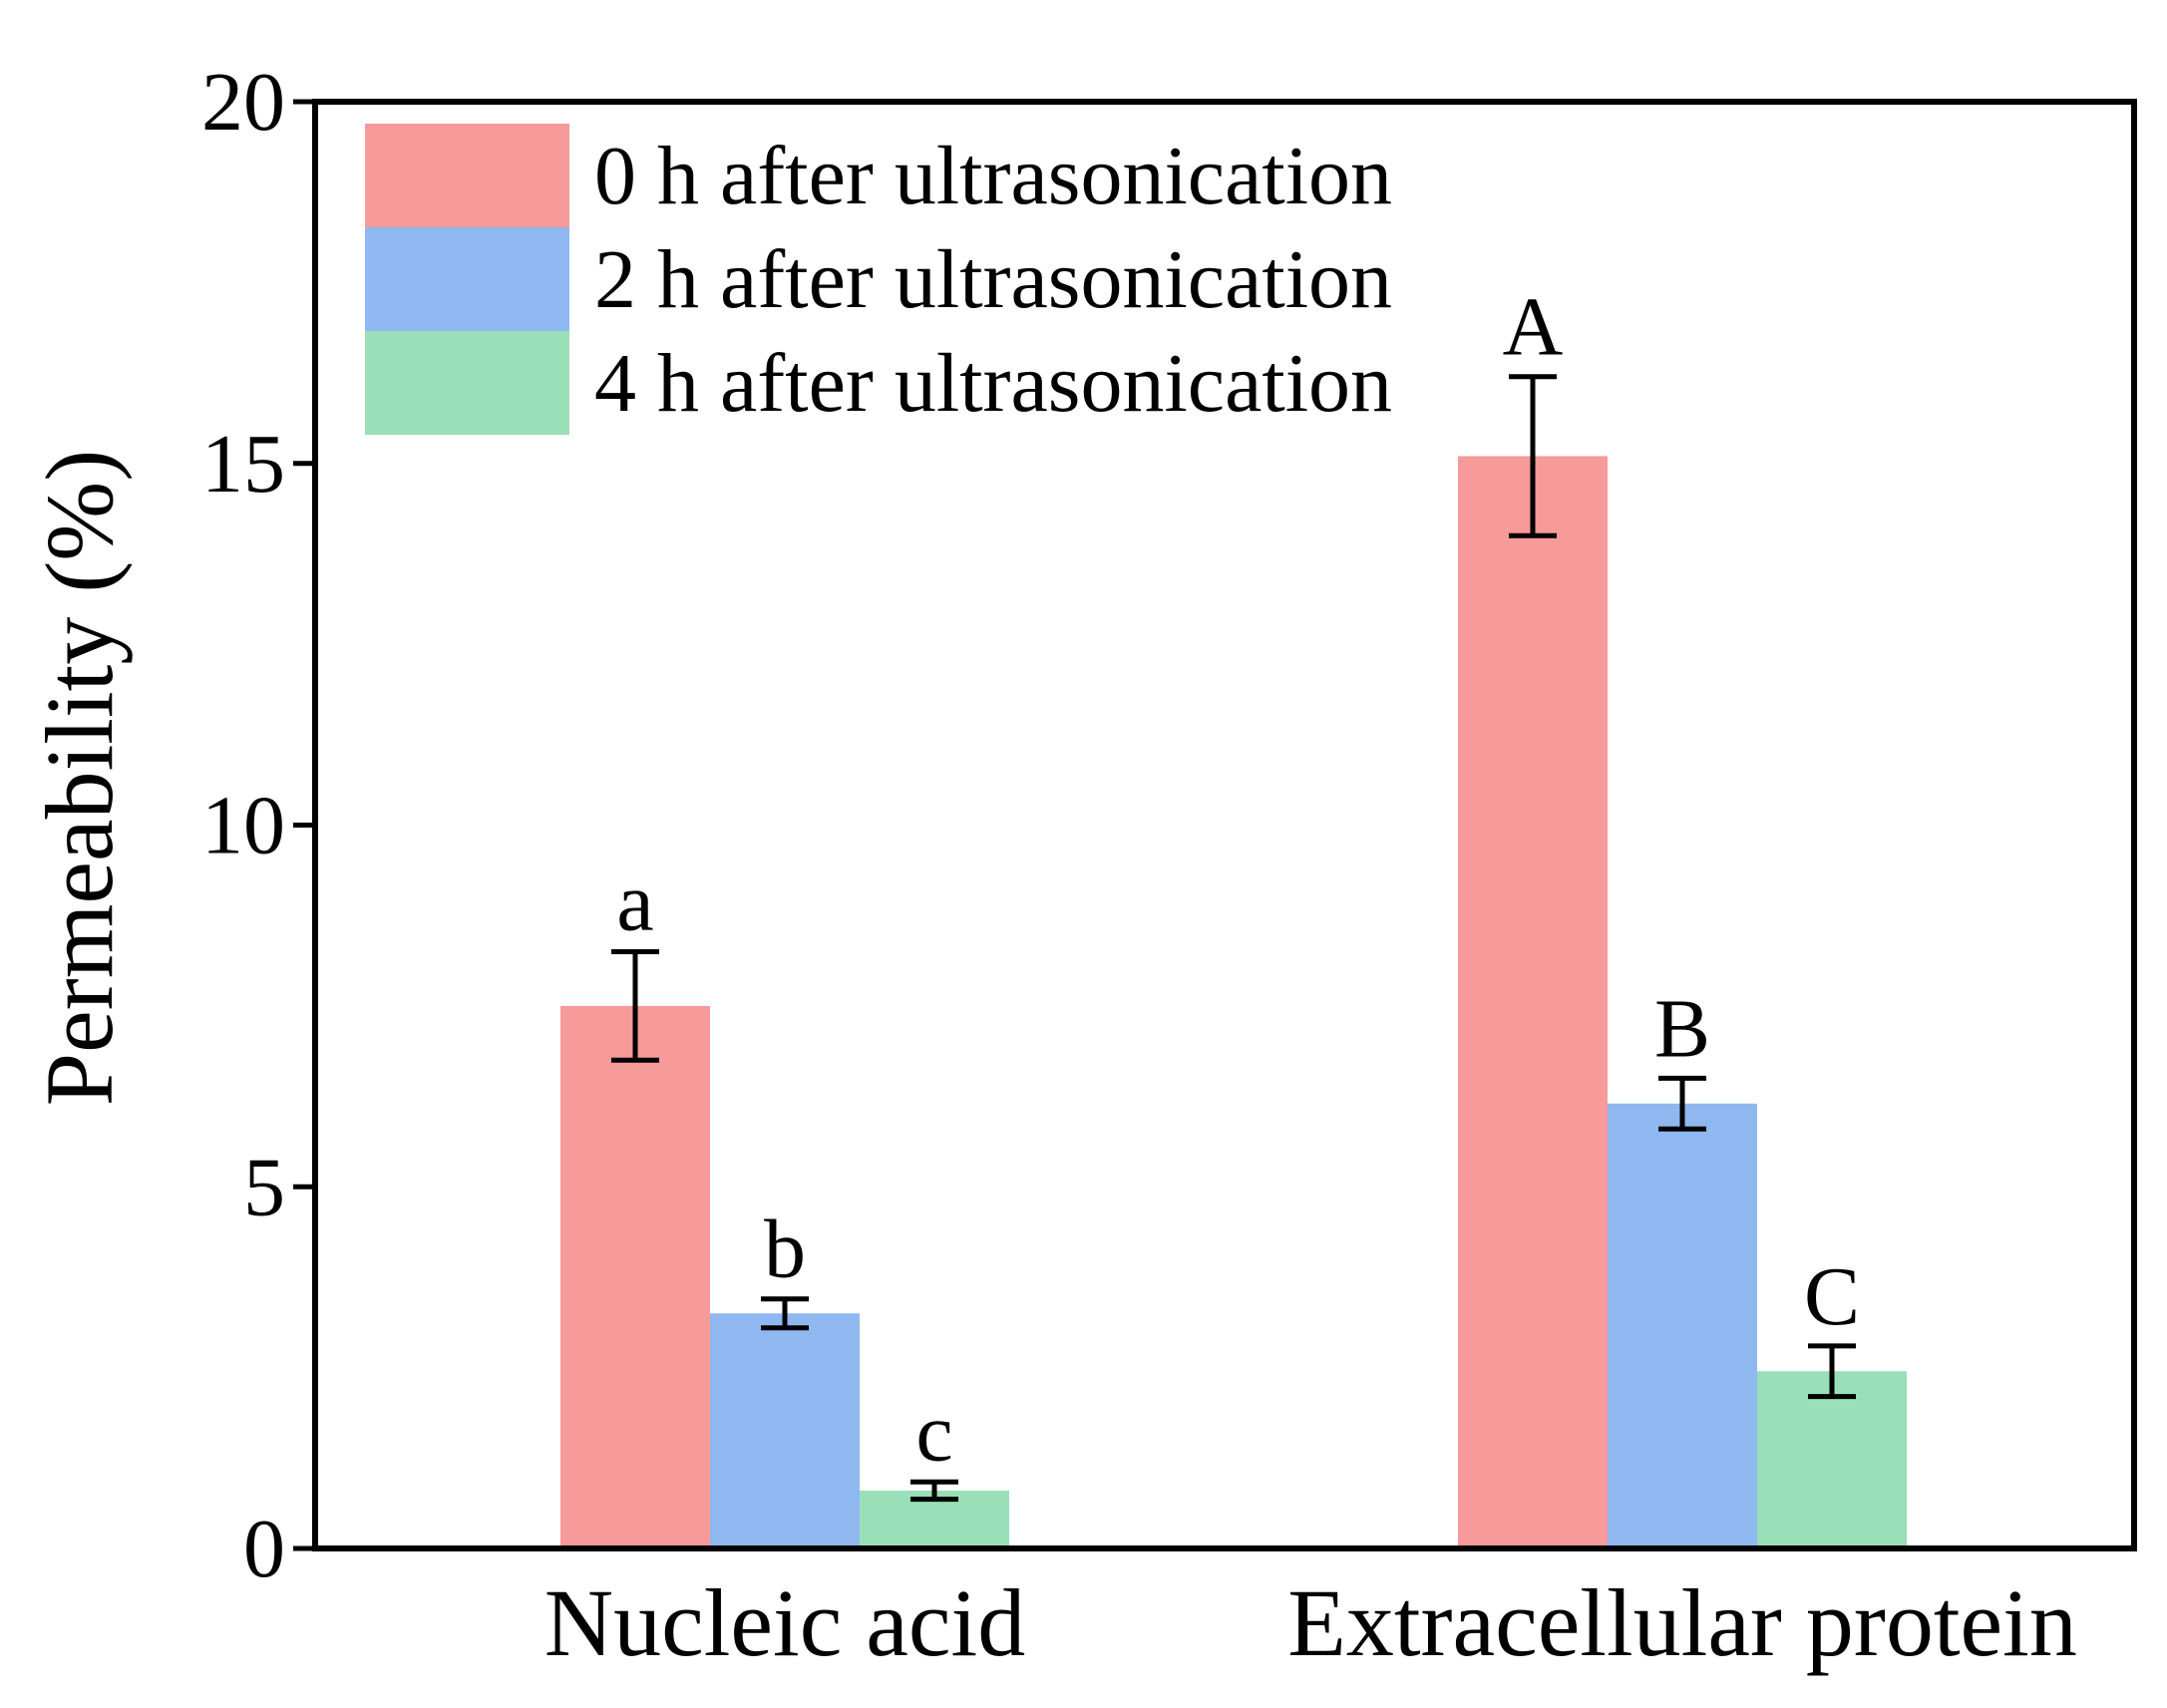  Describe the element at coordinates (243, 103) in the screenshot. I see `y-tick-label: 20` at that location.